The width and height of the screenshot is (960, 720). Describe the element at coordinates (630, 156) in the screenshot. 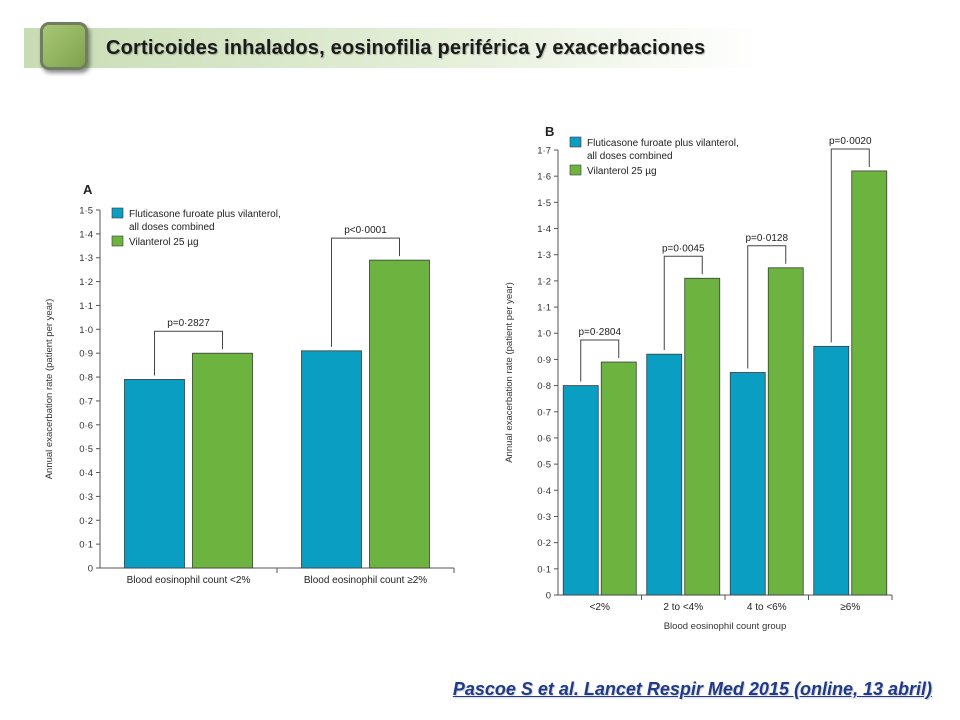

I see `panel-b-legend-label-fluticasone-line2: all doses combined` at that location.